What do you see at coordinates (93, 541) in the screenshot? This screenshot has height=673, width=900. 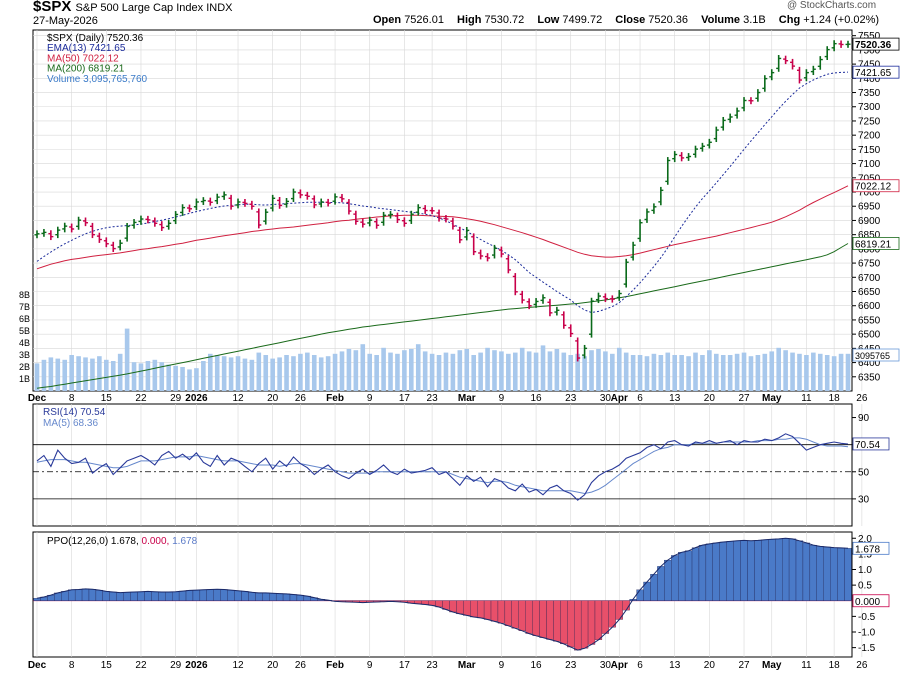 I see `ppo-legend-item: PPO(12,26,0) 1.678,` at bounding box center [93, 541].